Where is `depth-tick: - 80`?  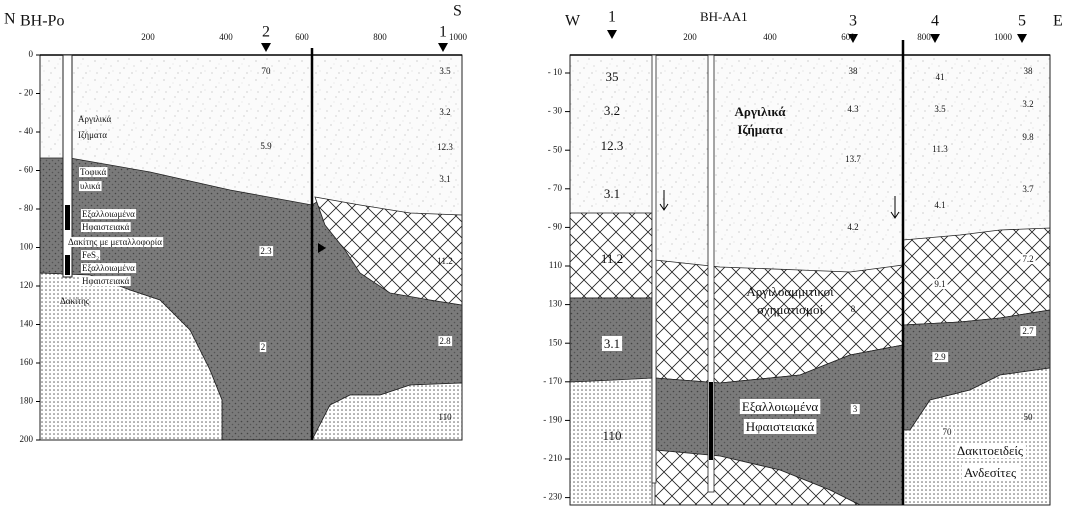 depth-tick: - 80 is located at coordinates (26, 208).